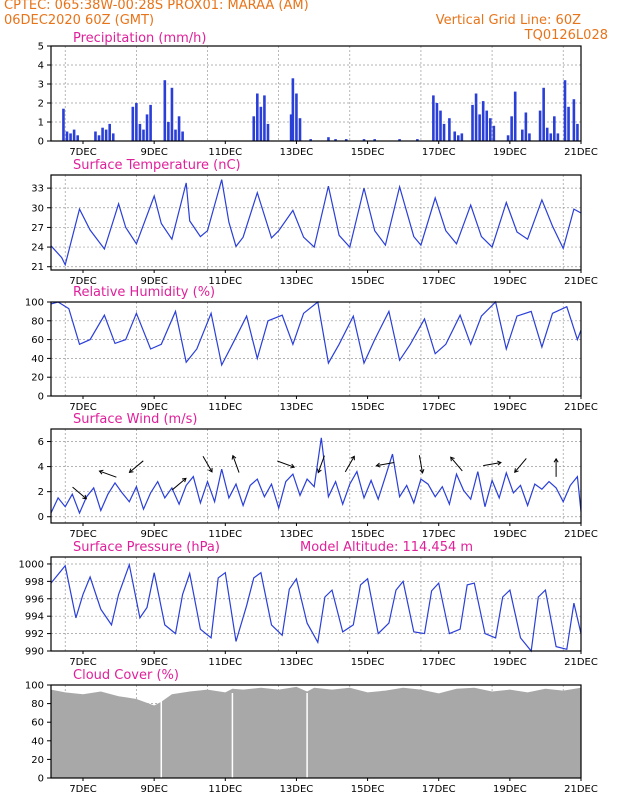  I want to click on temperature-xtick-label: 15DEC, so click(368, 281).